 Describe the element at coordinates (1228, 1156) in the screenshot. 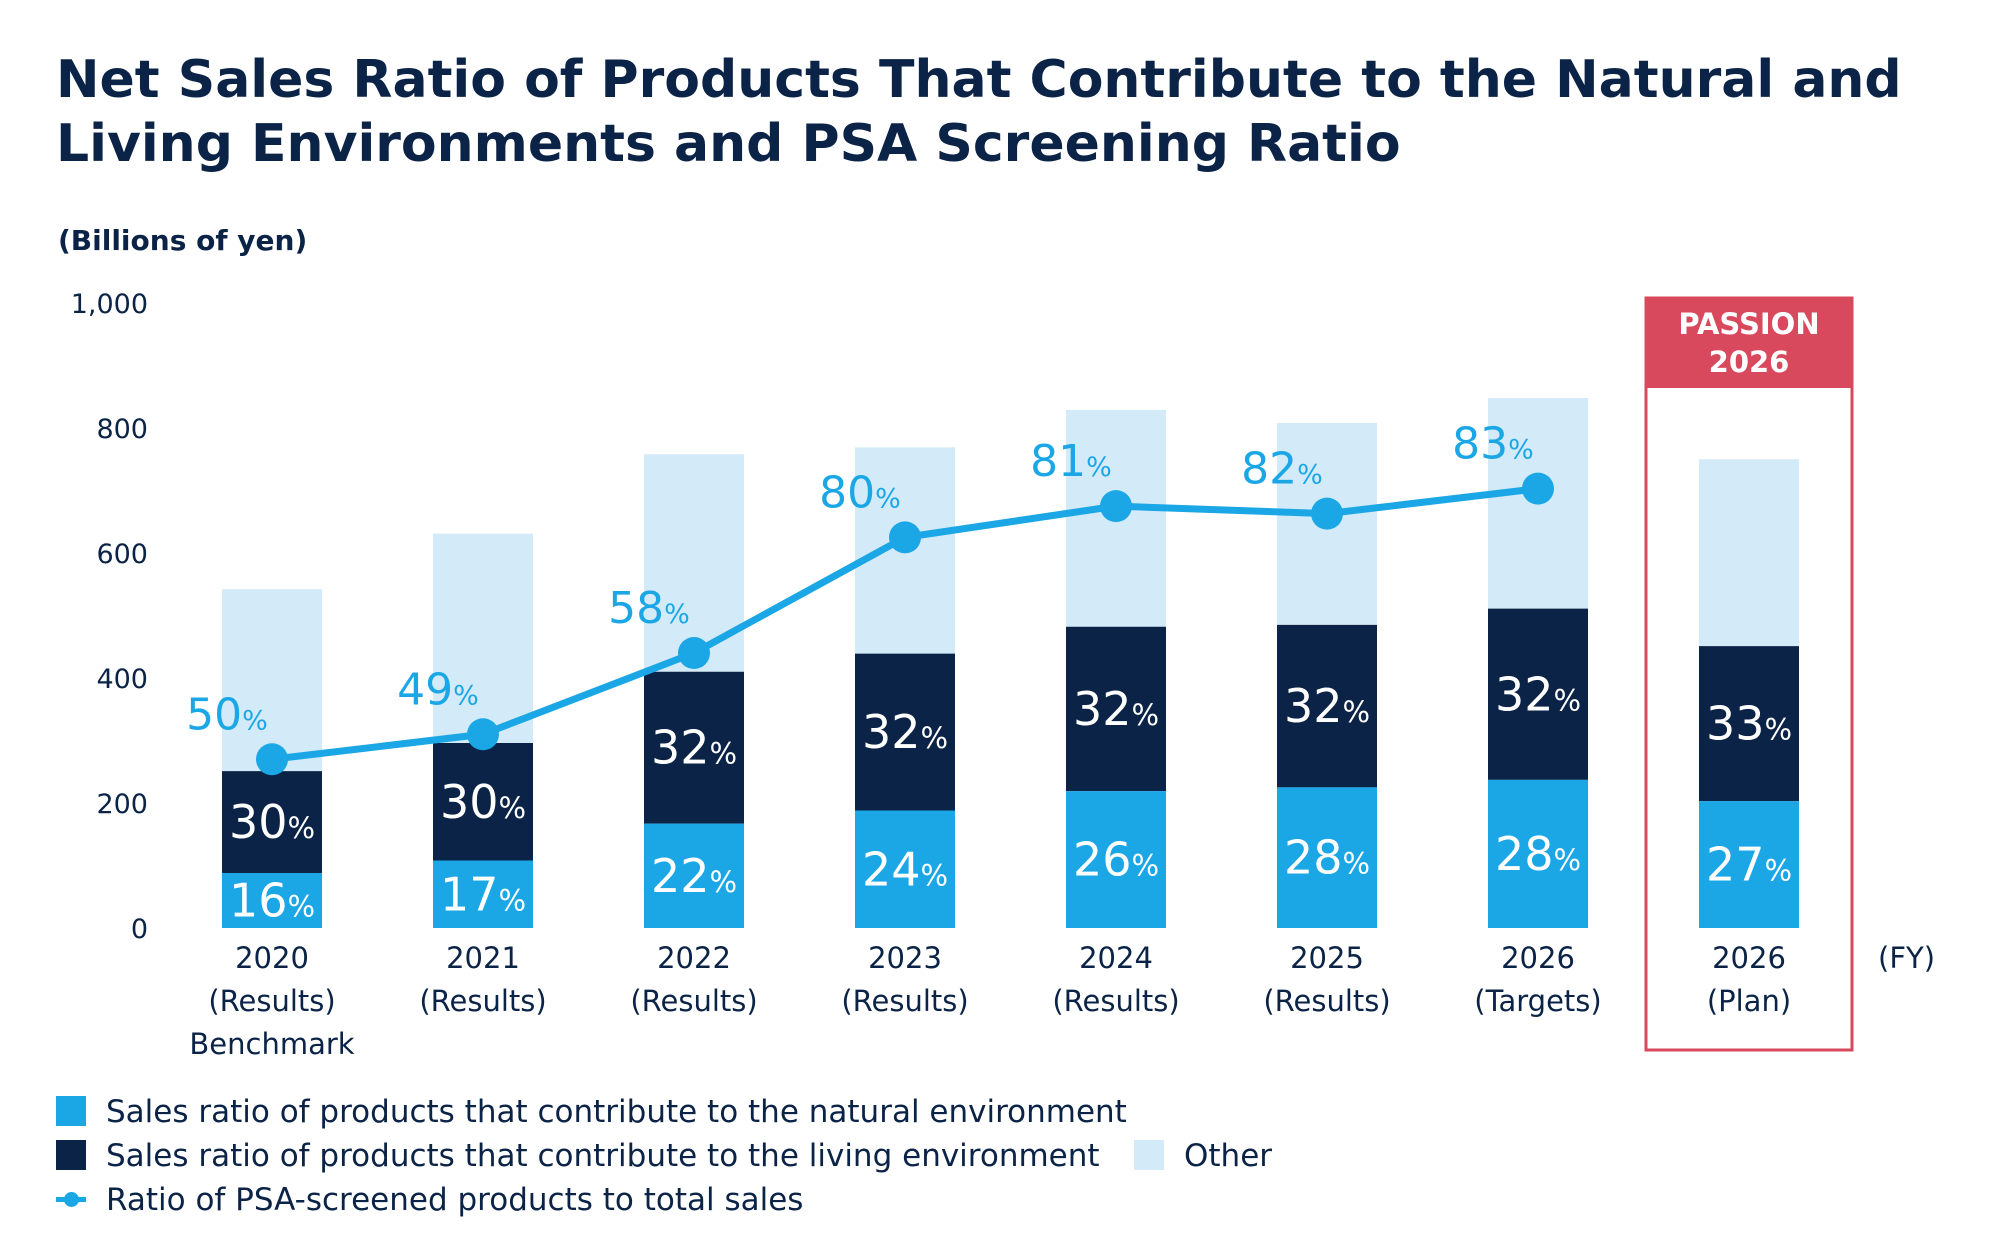

I see `legend-label-other: Other` at that location.